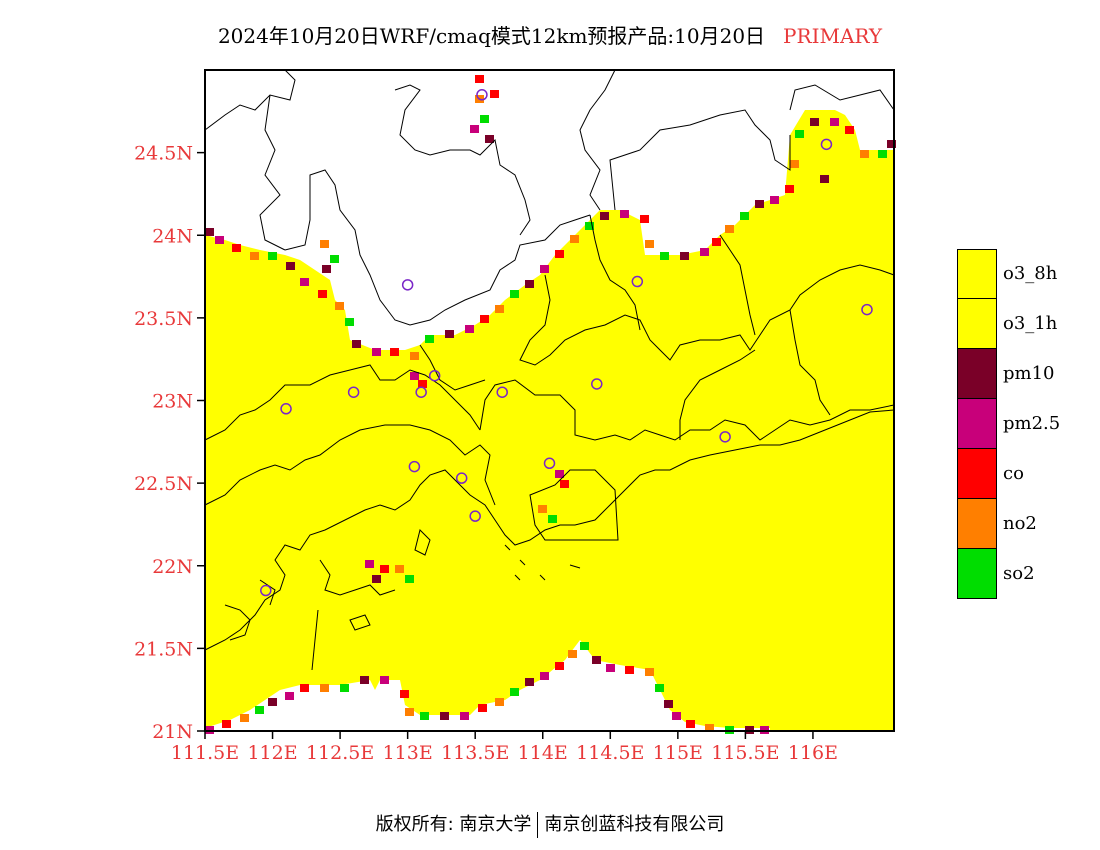 The width and height of the screenshot is (1100, 850). What do you see at coordinates (745, 753) in the screenshot?
I see `x-tick-label: 115.5E` at bounding box center [745, 753].